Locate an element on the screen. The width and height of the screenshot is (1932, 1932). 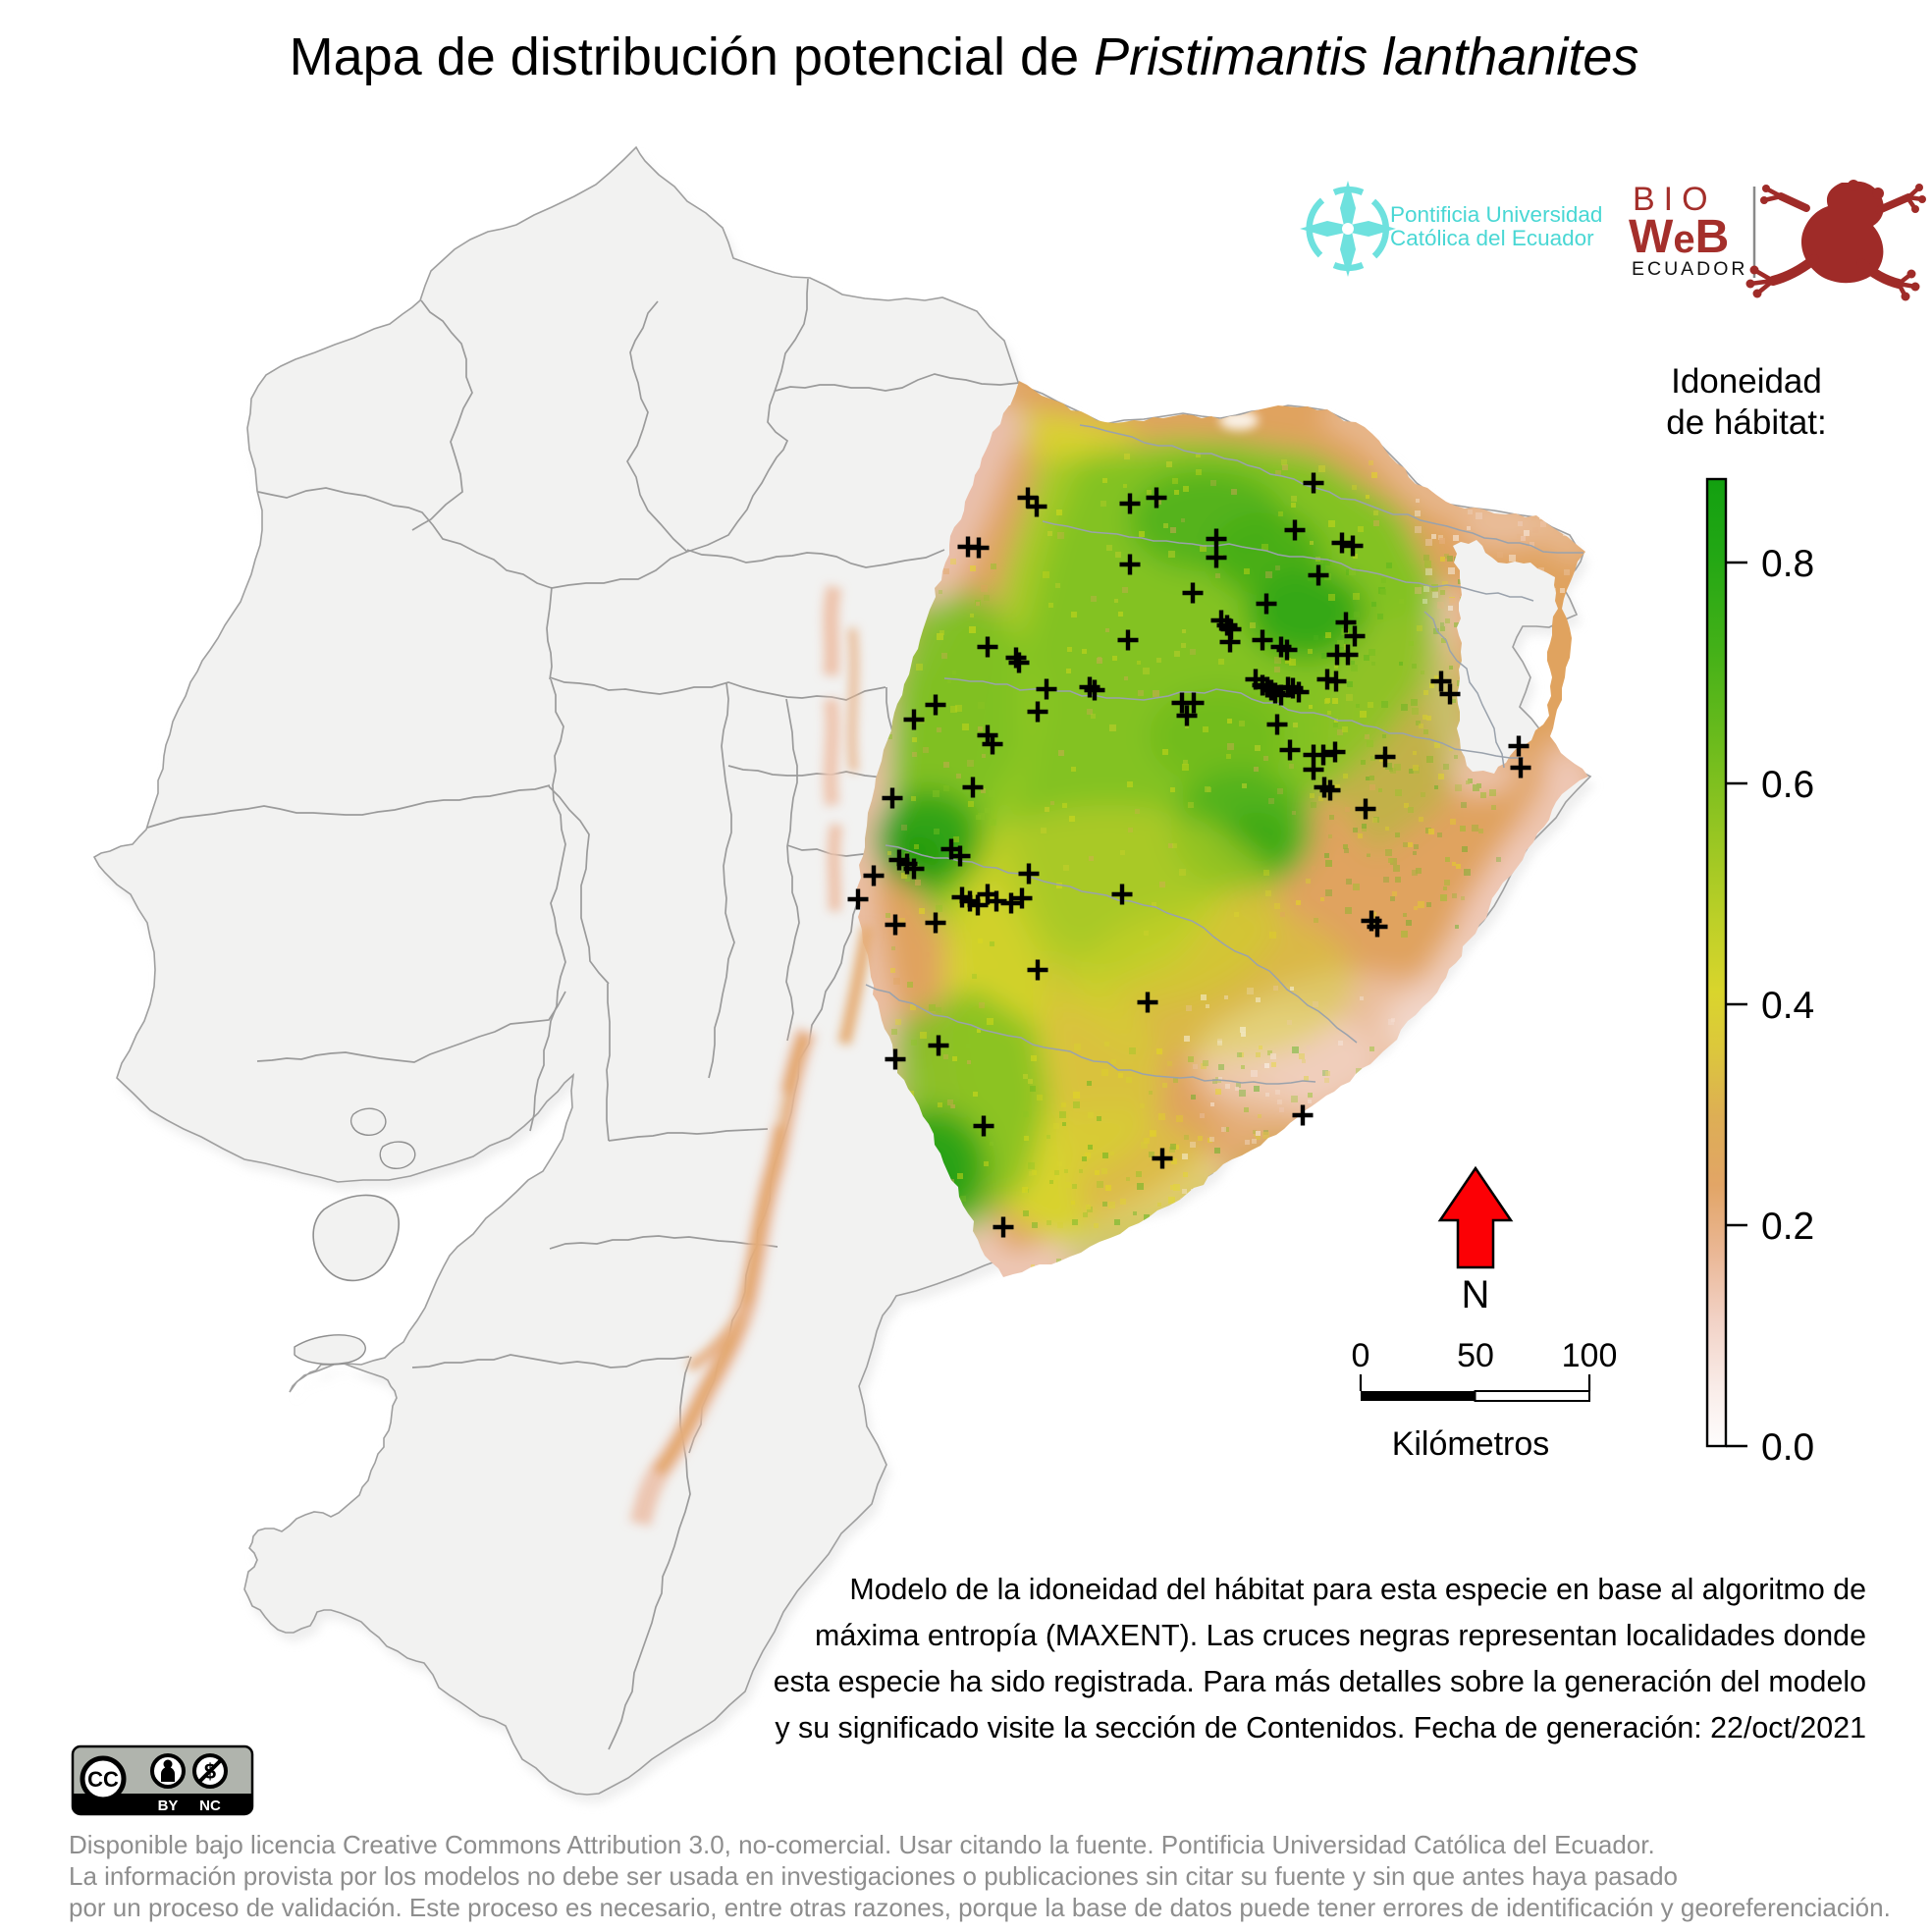
svg-text: Idoneidad is located at coordinates (1746, 381).